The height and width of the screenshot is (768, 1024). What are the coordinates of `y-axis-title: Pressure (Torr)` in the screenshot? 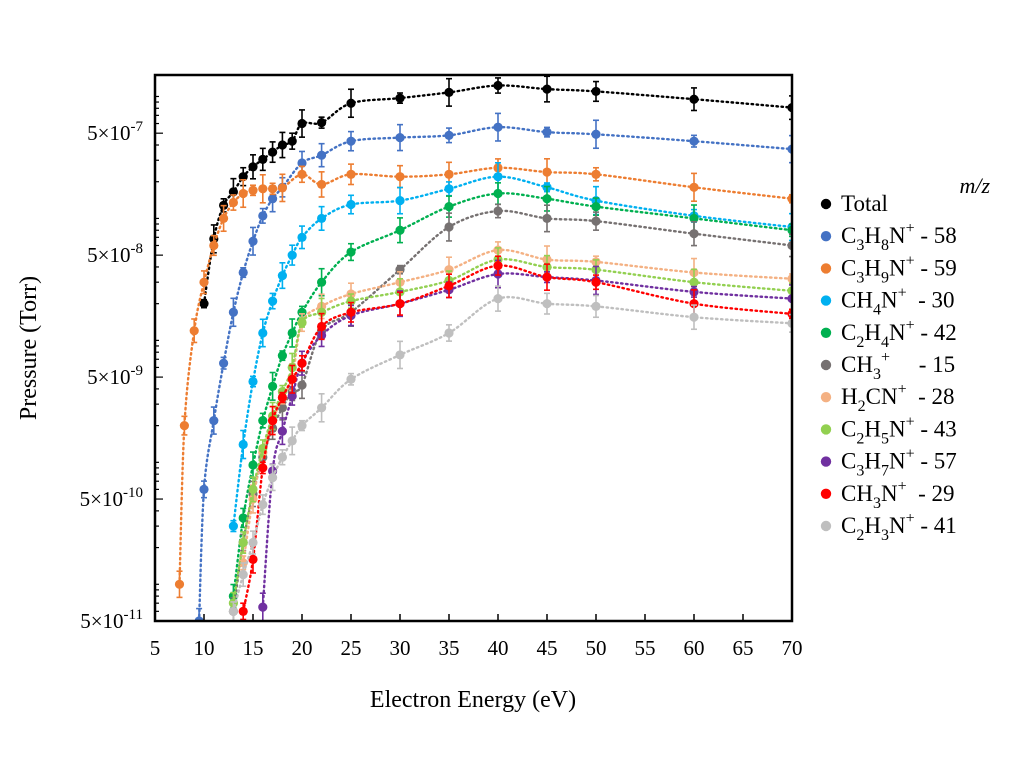 It's located at (29, 348).